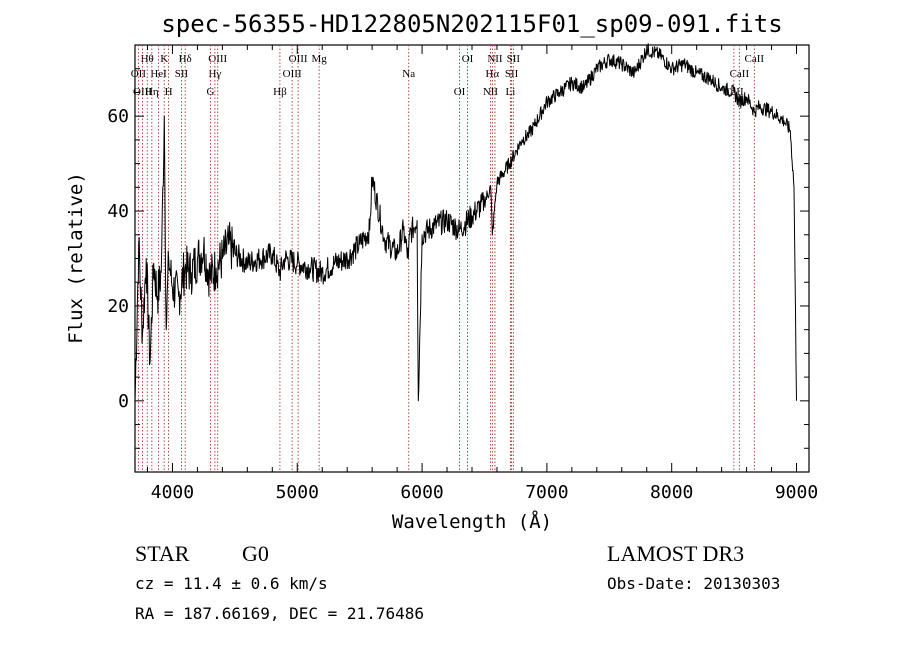 Image resolution: width=900 pixels, height=649 pixels. Describe the element at coordinates (279, 613) in the screenshot. I see `ra-dec-coords: RA = 187.66169, DEC = 21.76486` at that location.